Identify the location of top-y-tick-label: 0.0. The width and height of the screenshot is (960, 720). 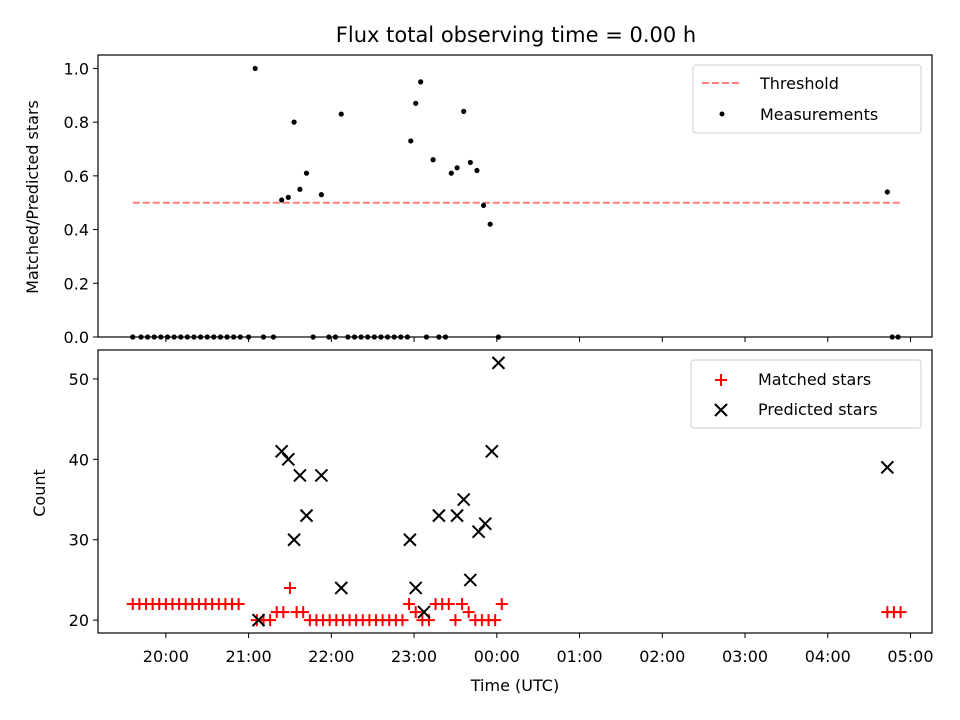
(76, 337).